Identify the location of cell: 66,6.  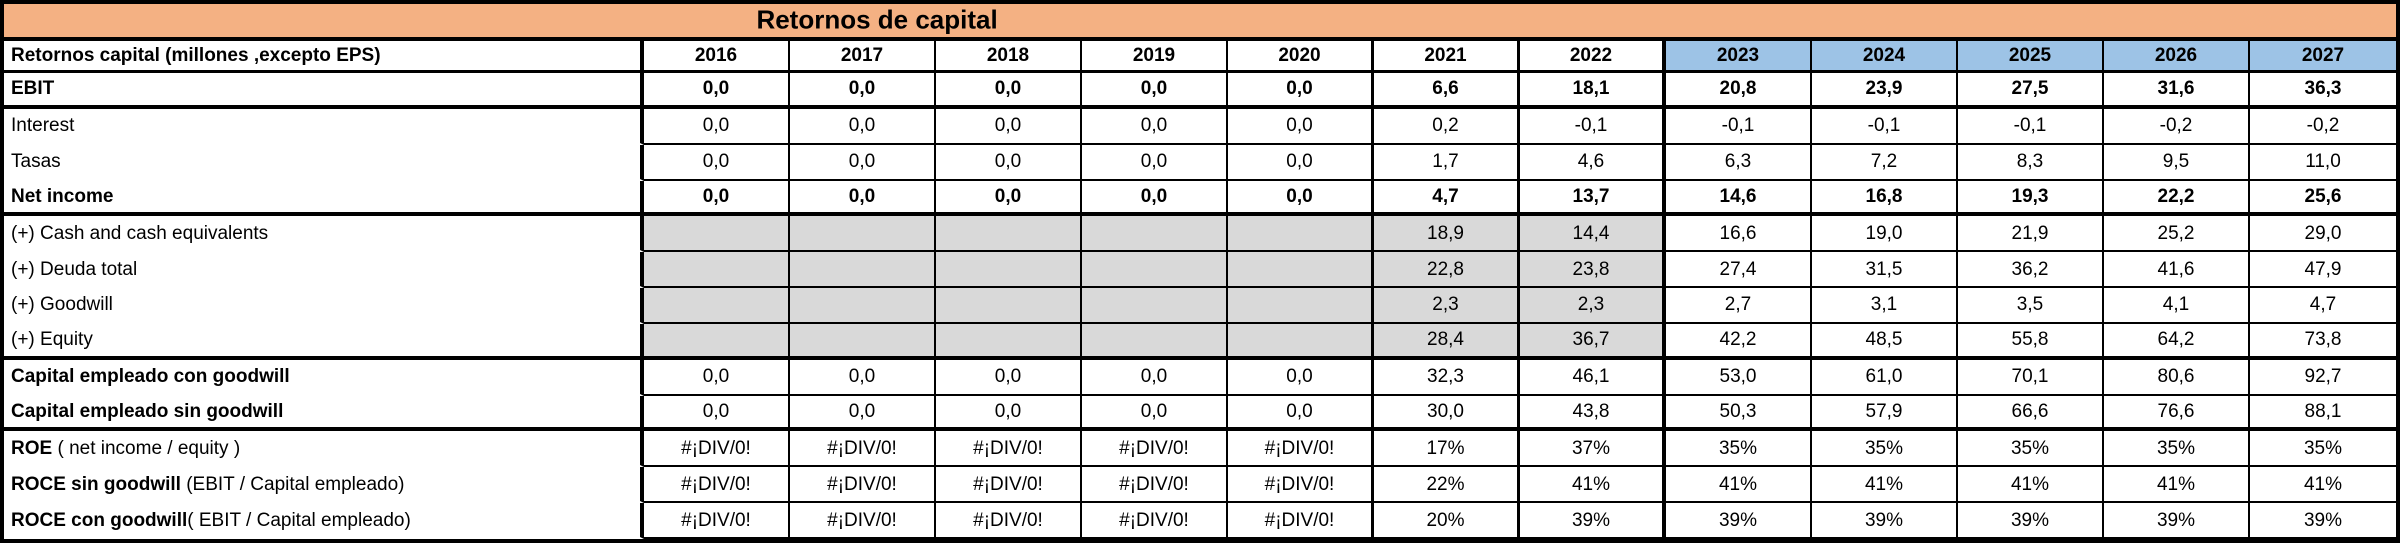
(2031, 413).